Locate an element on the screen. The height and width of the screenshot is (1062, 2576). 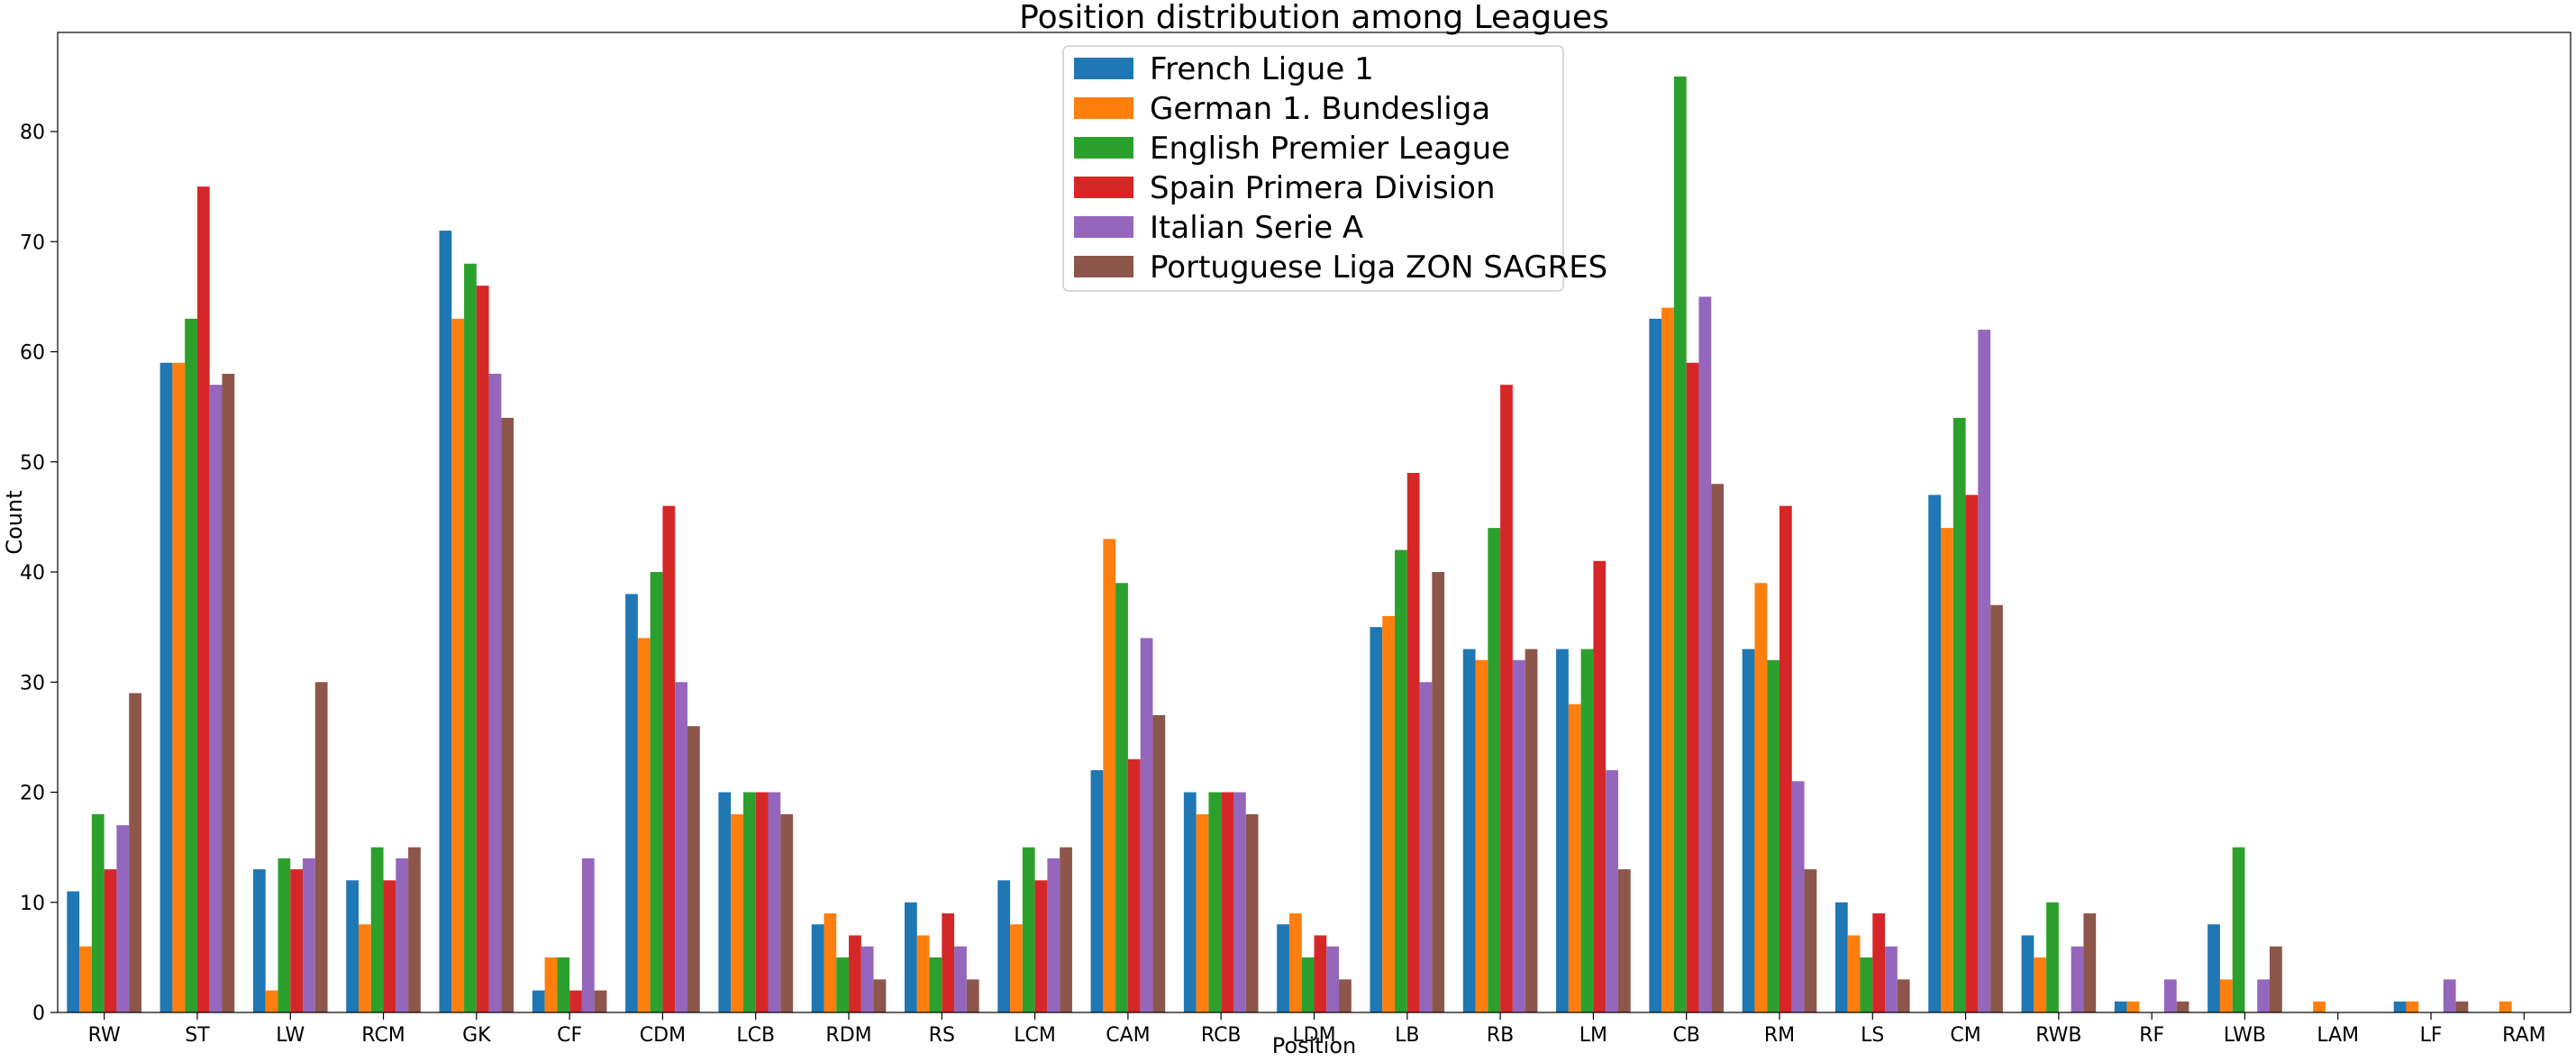
legend-label: Portuguese Liga ZON SAGRES is located at coordinates (1378, 268).